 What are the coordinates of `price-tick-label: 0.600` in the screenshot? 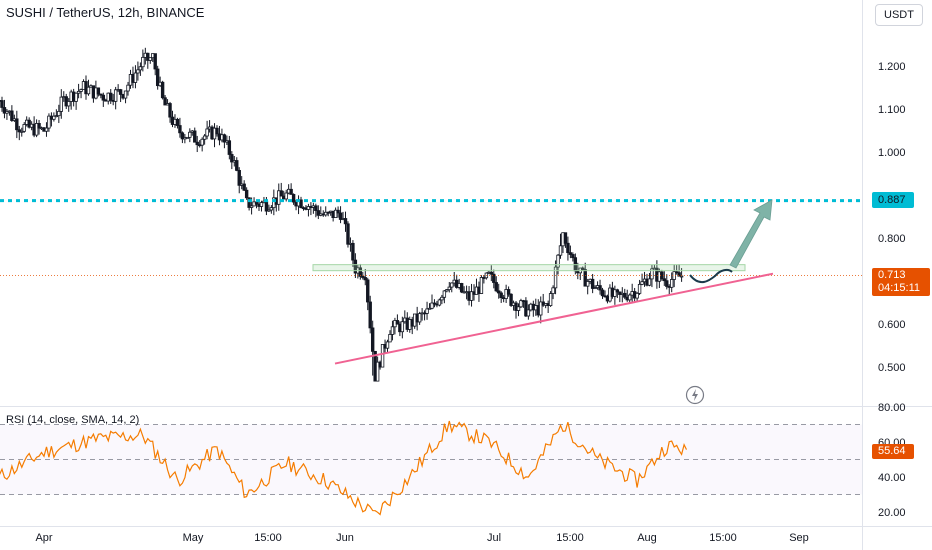 It's located at (892, 325).